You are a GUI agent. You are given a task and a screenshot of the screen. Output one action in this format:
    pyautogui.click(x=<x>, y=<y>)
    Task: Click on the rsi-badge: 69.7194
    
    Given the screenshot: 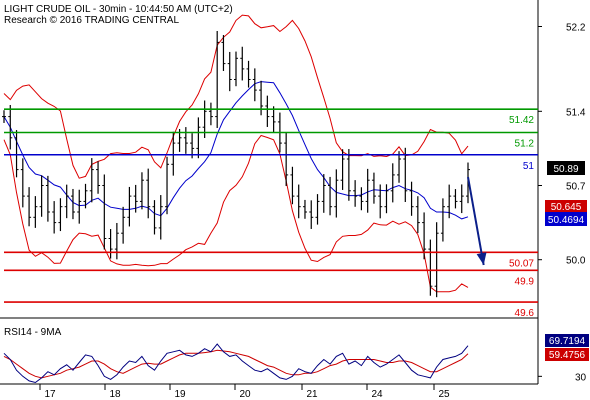 What is the action you would take?
    pyautogui.click(x=567, y=340)
    